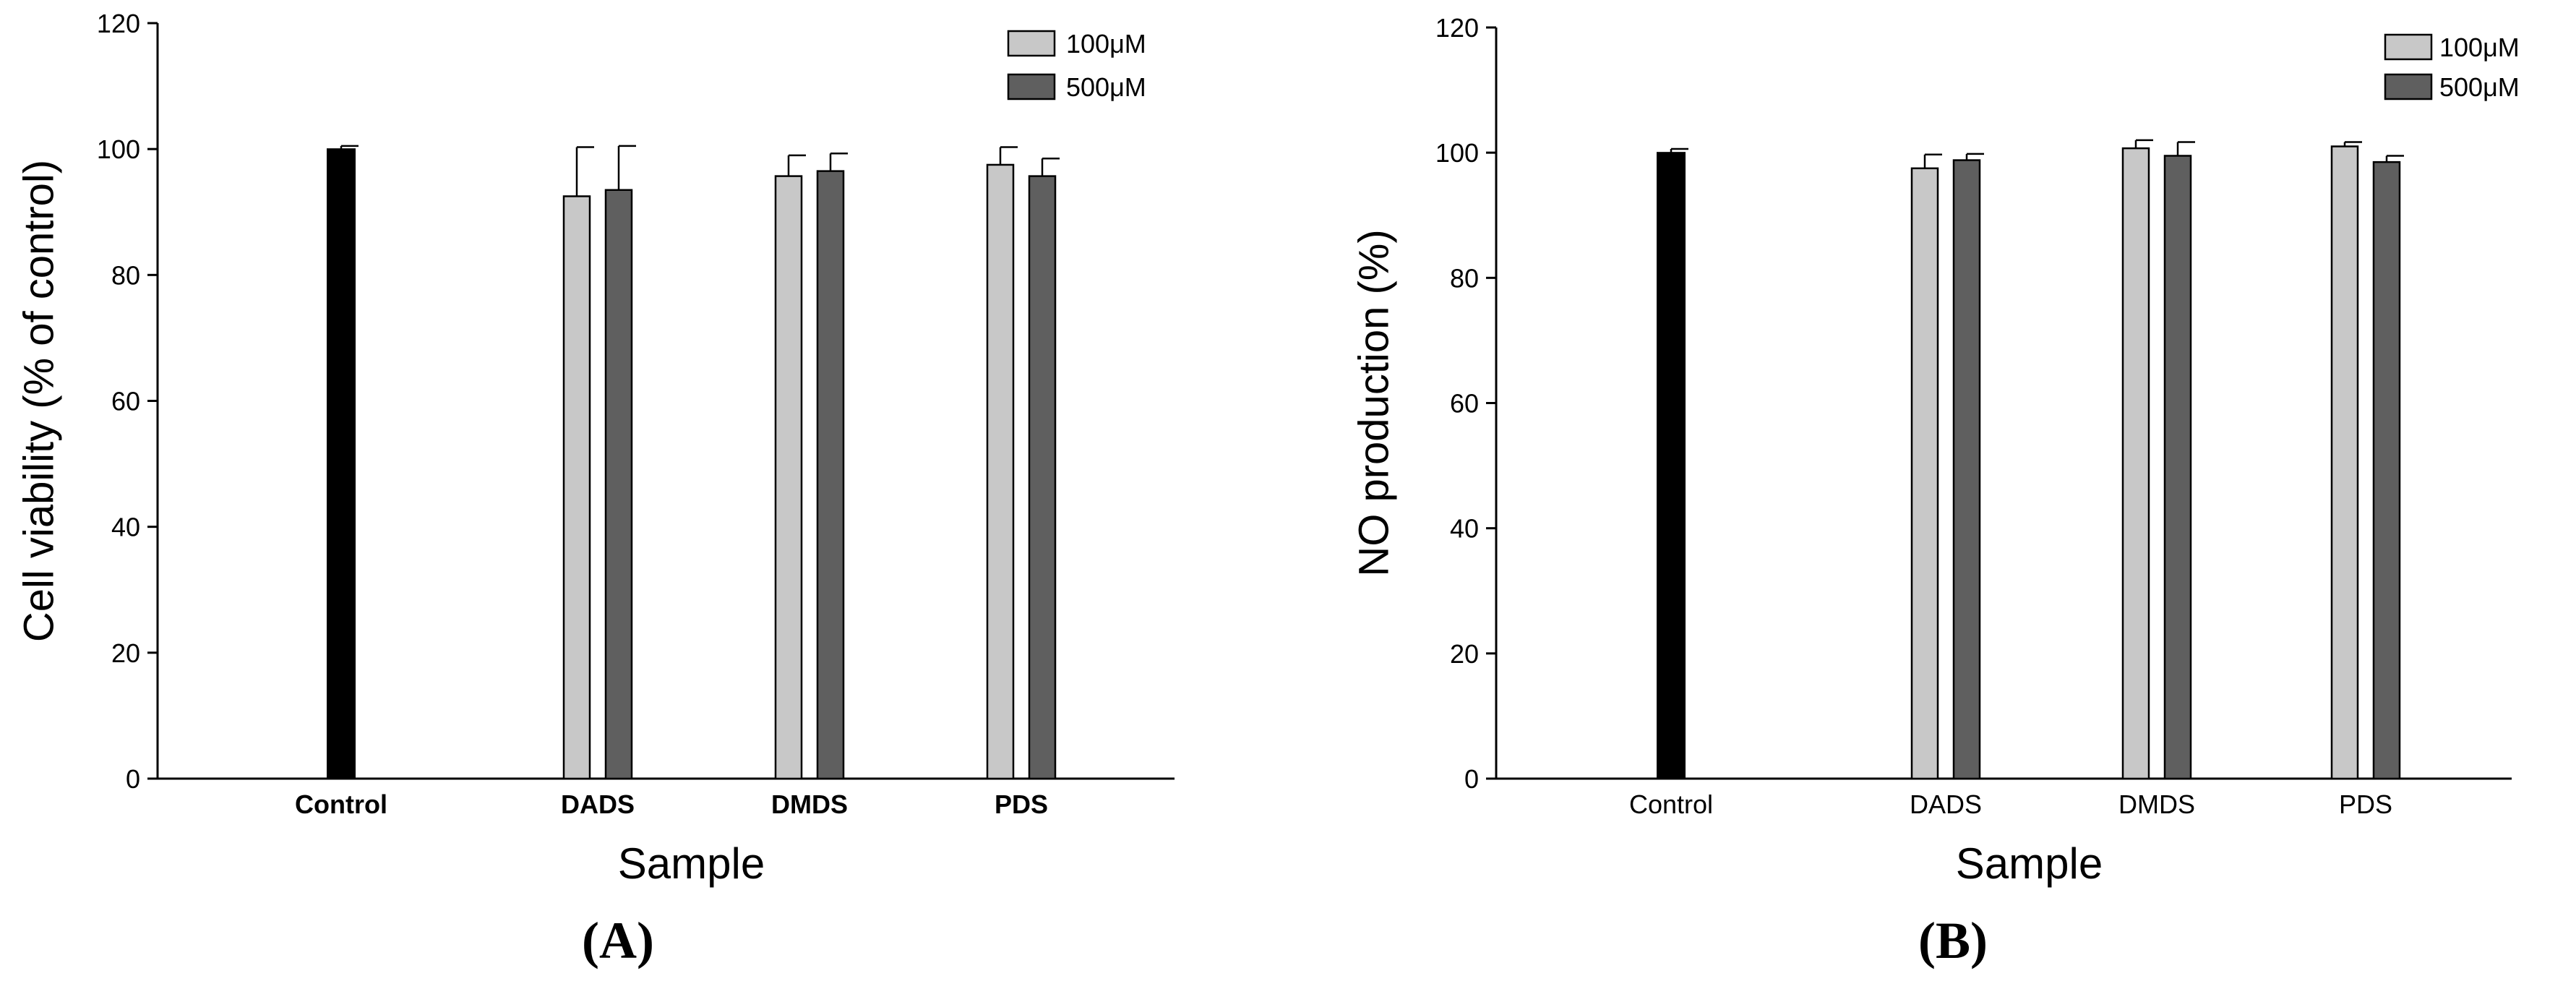 The height and width of the screenshot is (989, 2576). What do you see at coordinates (39, 401) in the screenshot?
I see `y-axis-title: Cell viability (% of control)` at bounding box center [39, 401].